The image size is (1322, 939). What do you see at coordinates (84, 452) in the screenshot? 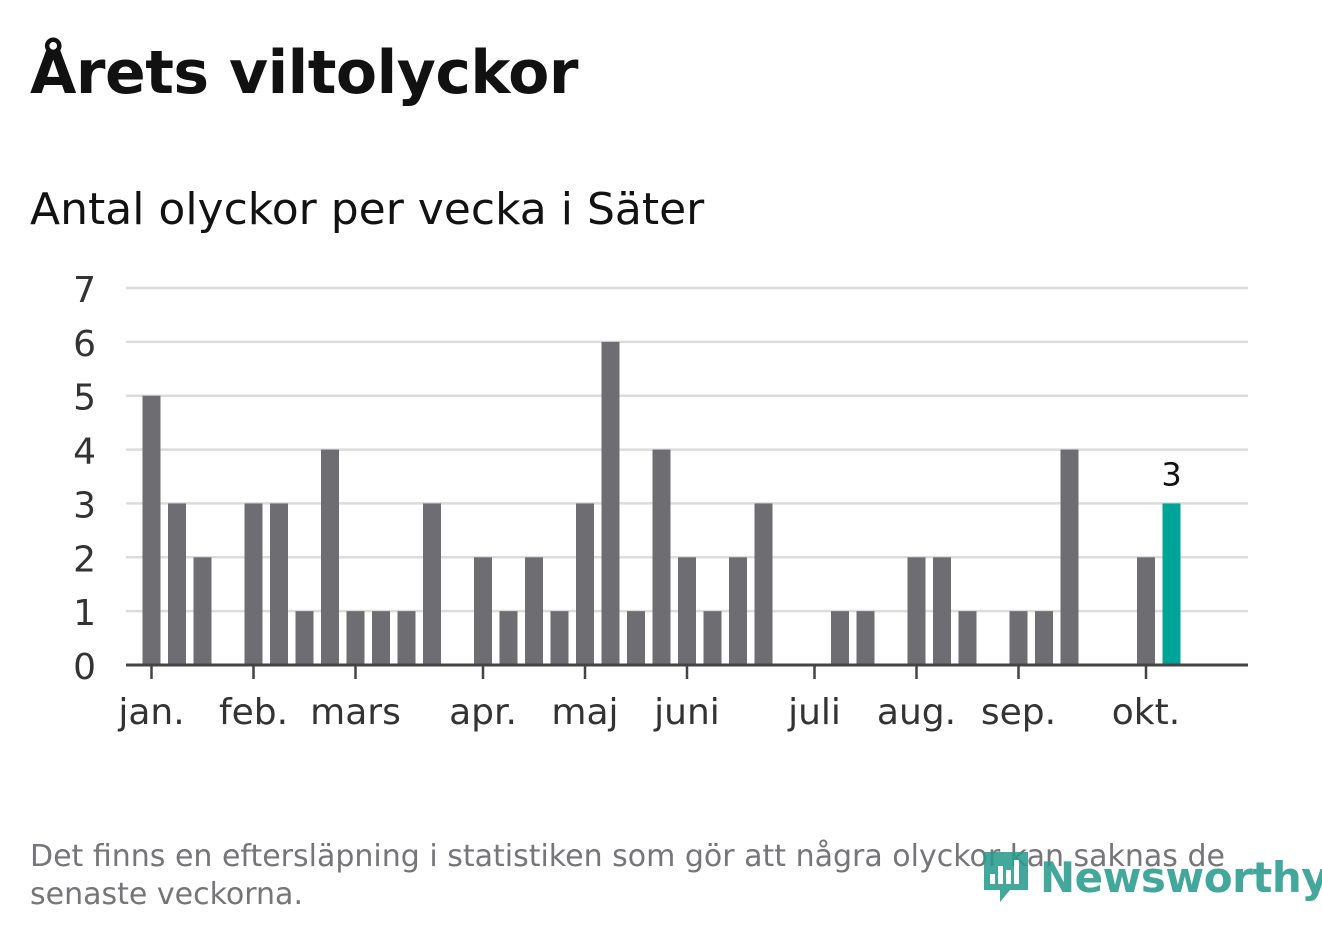
I see `y-tick-label: 4` at bounding box center [84, 452].